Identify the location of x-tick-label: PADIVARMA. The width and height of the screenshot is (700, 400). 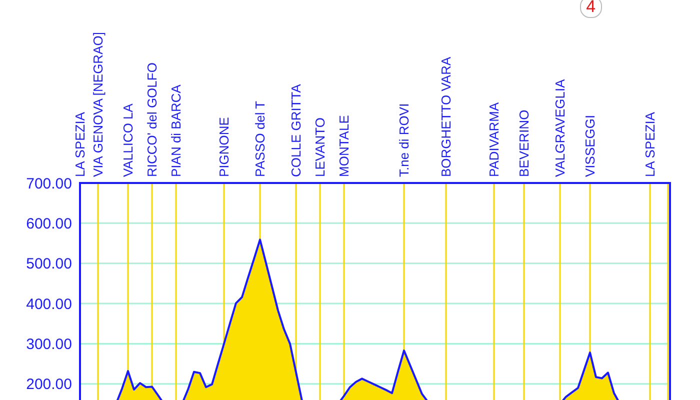
(494, 139).